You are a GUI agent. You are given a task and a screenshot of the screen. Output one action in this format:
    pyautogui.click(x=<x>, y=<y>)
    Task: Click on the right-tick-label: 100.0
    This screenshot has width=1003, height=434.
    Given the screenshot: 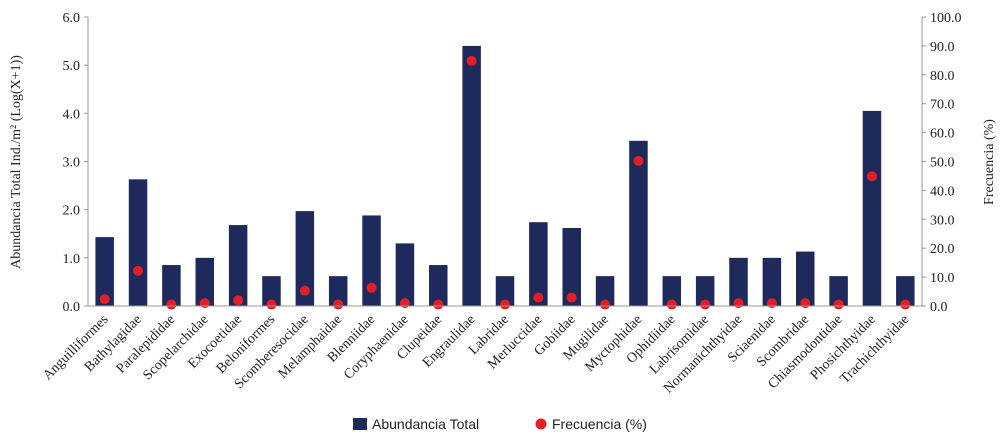 What is the action you would take?
    pyautogui.click(x=946, y=18)
    